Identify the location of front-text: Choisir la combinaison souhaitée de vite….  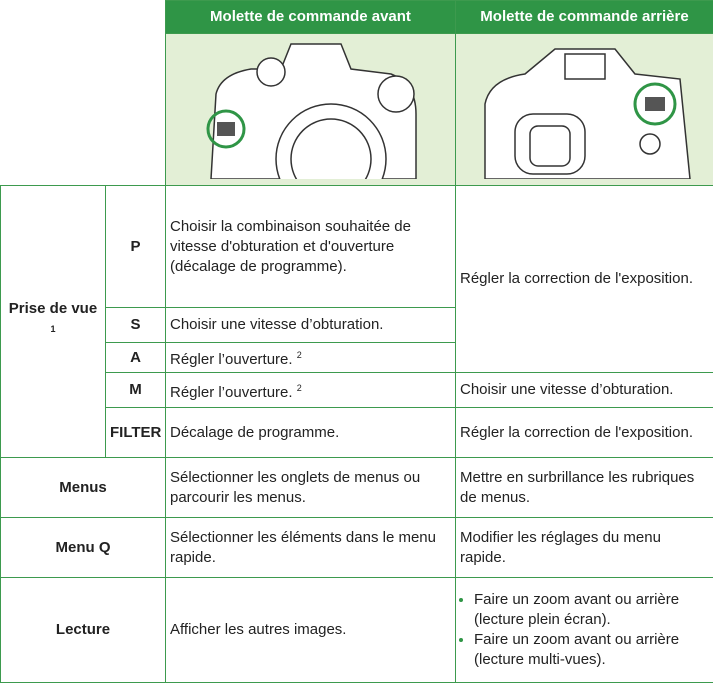
(310, 246).